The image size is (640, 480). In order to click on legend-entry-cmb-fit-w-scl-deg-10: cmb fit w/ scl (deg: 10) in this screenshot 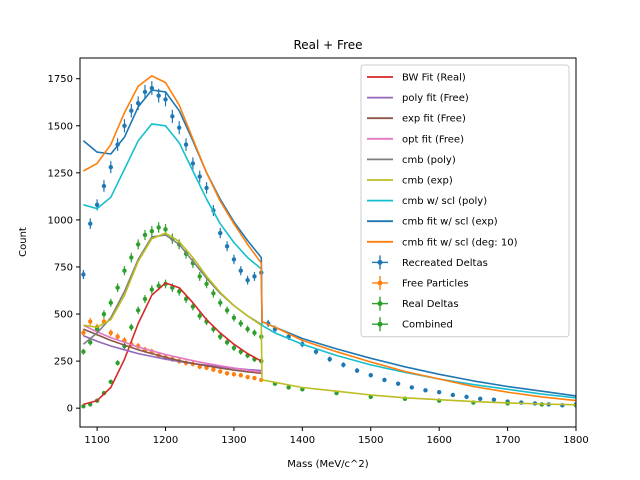, I will do `click(442, 242)`.